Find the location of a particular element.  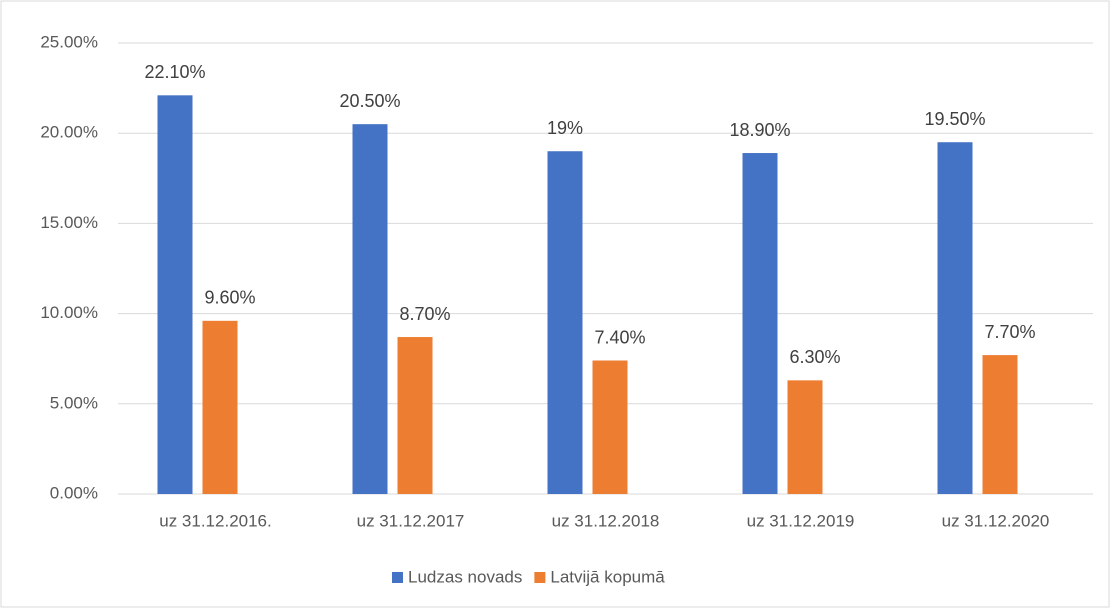

y-tick-label: 5.00% is located at coordinates (74, 402).